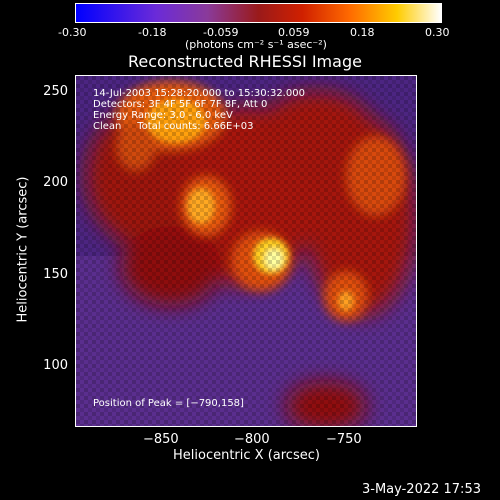 This screenshot has height=500, width=500. I want to click on energy-range: Energy Range: 3.0 - 6.0 keV, so click(163, 115).